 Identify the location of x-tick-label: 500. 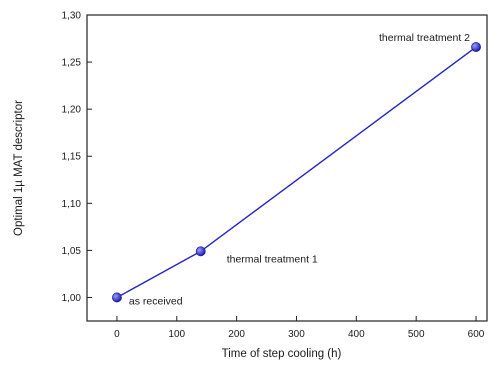
(416, 334).